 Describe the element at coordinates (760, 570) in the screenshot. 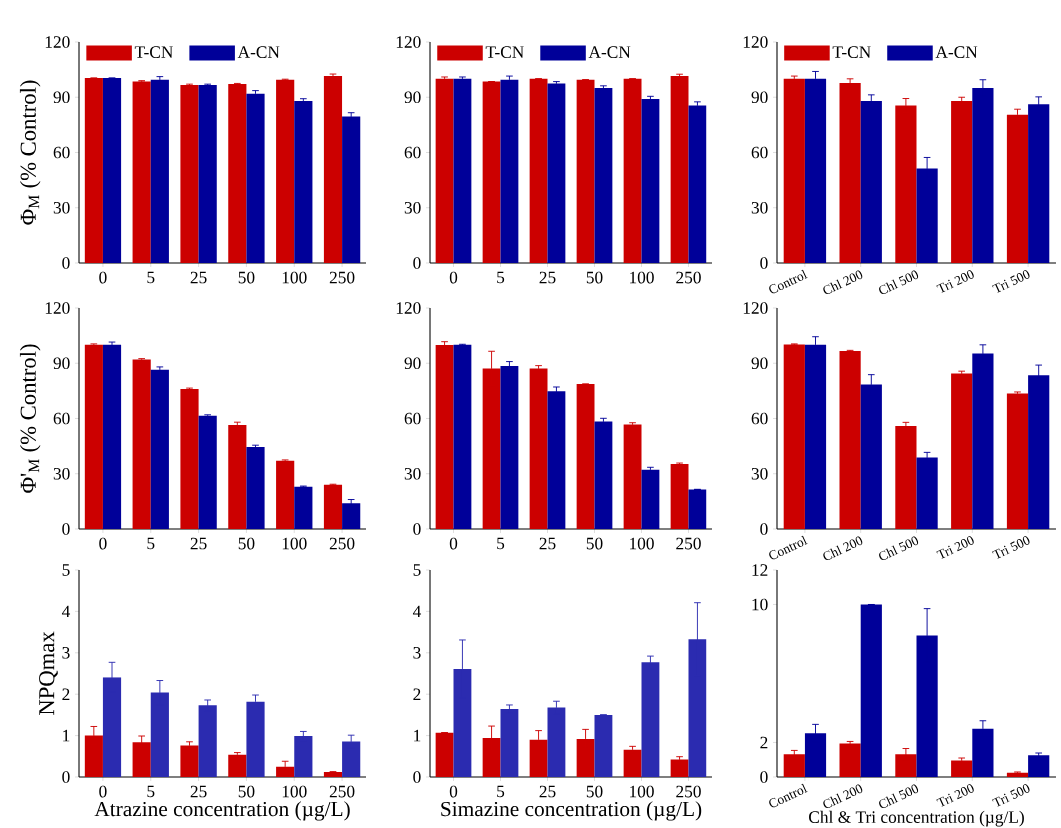

I see `y-tick-label: 12` at that location.